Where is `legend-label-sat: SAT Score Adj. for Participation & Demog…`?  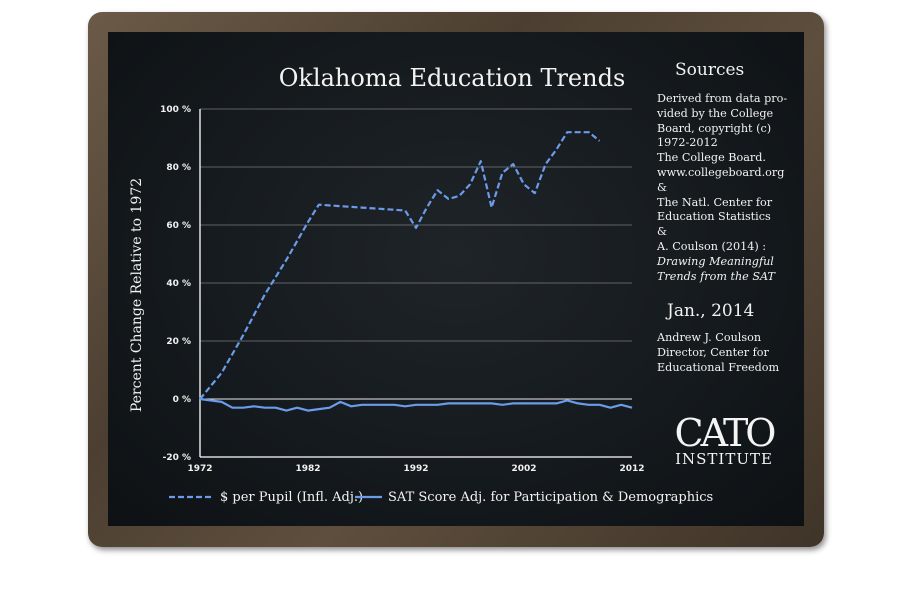
legend-label-sat: SAT Score Adj. for Participation & Demog… is located at coordinates (550, 497).